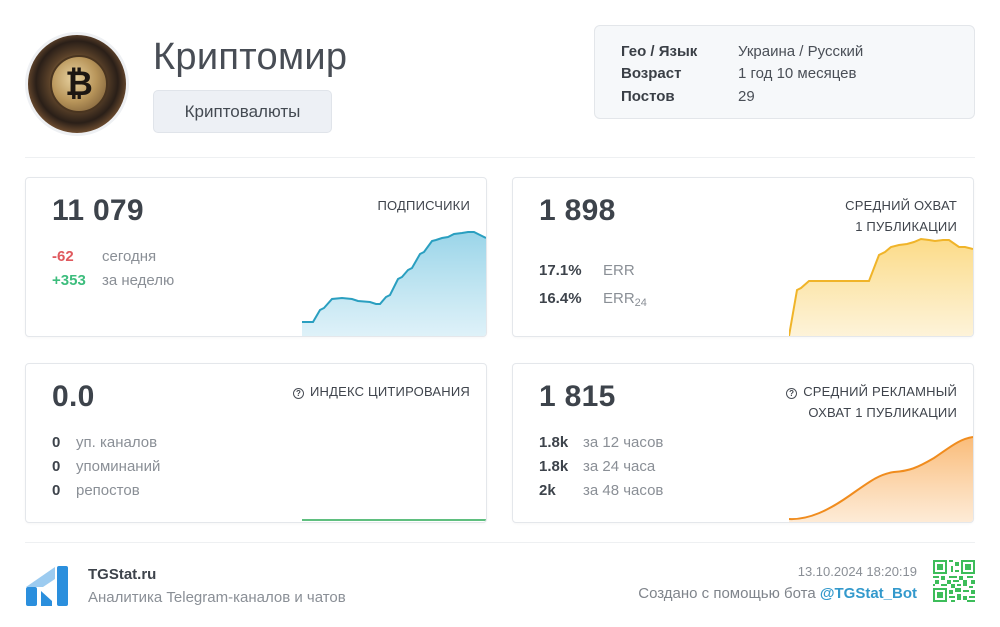 This screenshot has height=627, width=1000. What do you see at coordinates (117, 442) in the screenshot?
I see `row-label: уп. каналов` at bounding box center [117, 442].